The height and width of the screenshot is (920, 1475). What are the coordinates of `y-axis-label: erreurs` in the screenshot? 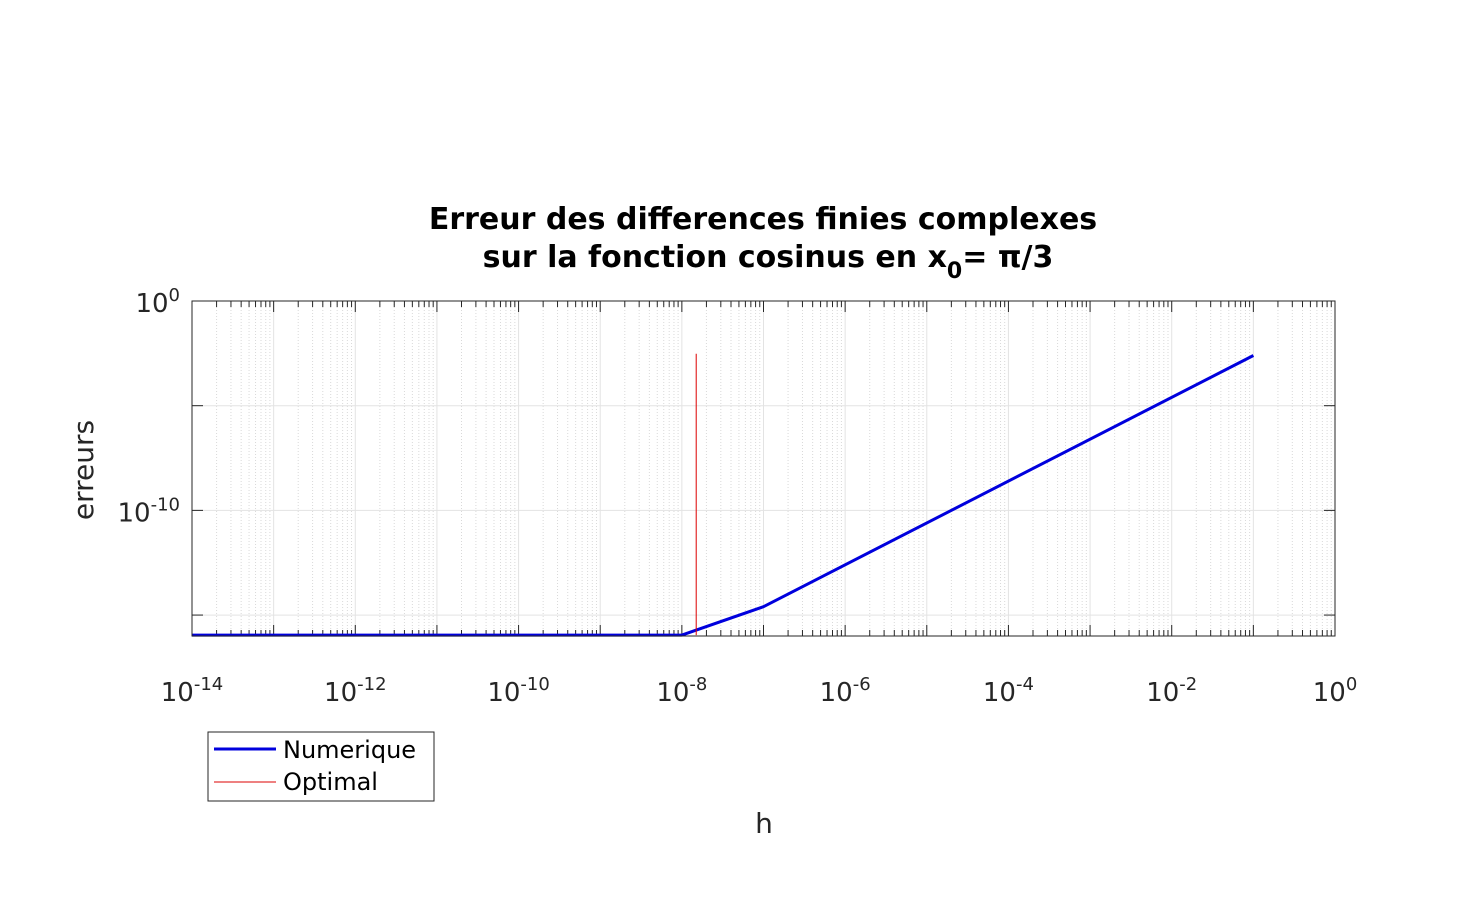 It's located at (83, 470).